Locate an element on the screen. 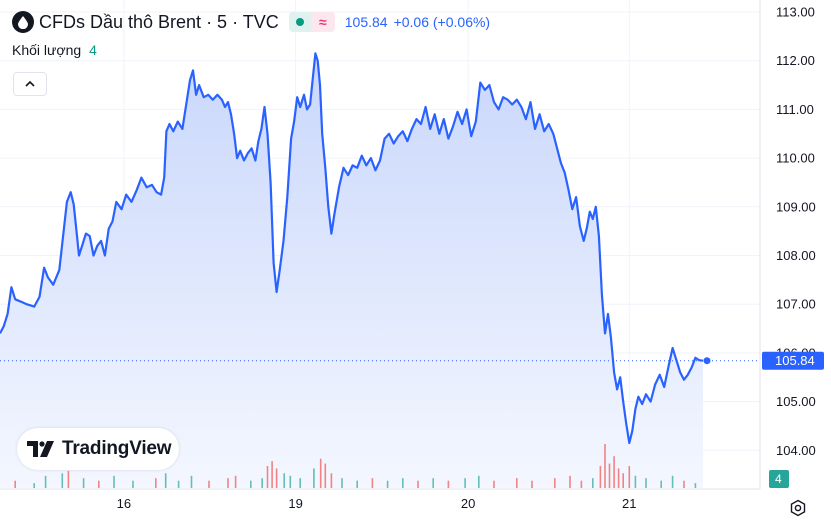 The image size is (831, 527). droplet-icon is located at coordinates (23, 22).